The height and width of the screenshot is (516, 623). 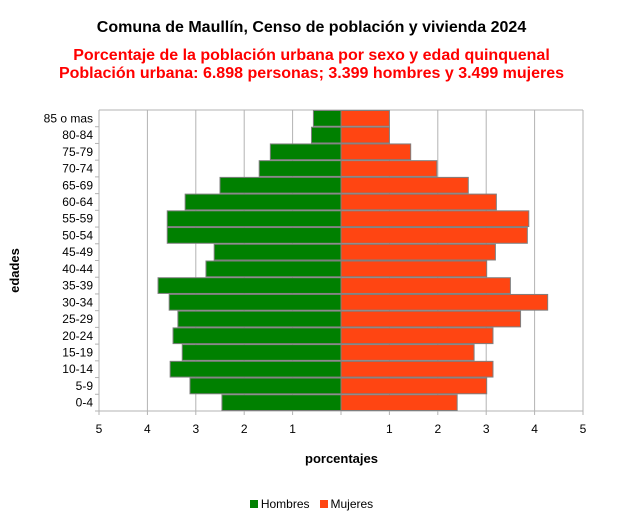 I want to click on y-tick-label: 65-69, so click(x=77, y=185).